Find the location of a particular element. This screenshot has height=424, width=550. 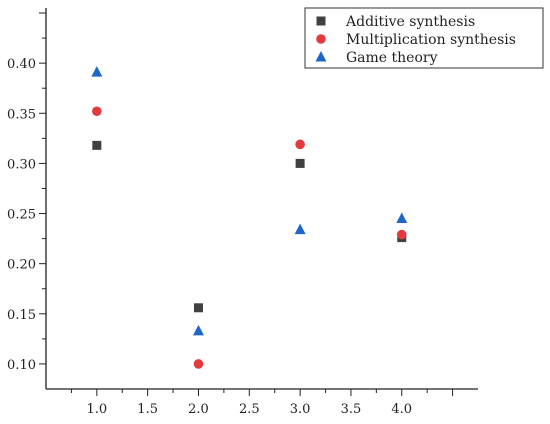

y-tick-label: 0.15 is located at coordinates (21, 315).